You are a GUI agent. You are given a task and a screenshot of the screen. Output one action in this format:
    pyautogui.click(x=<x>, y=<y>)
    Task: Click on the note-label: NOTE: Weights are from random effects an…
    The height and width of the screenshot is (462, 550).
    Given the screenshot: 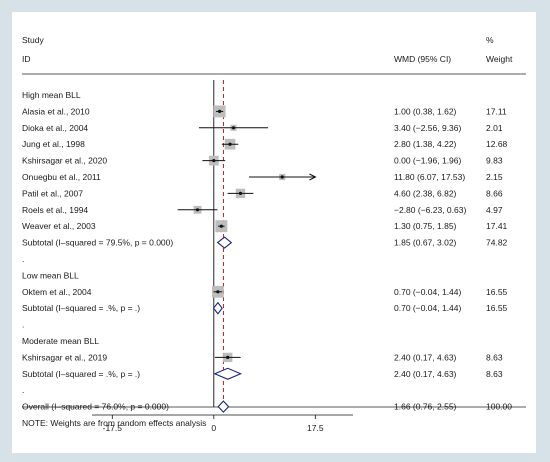 What is the action you would take?
    pyautogui.click(x=114, y=423)
    